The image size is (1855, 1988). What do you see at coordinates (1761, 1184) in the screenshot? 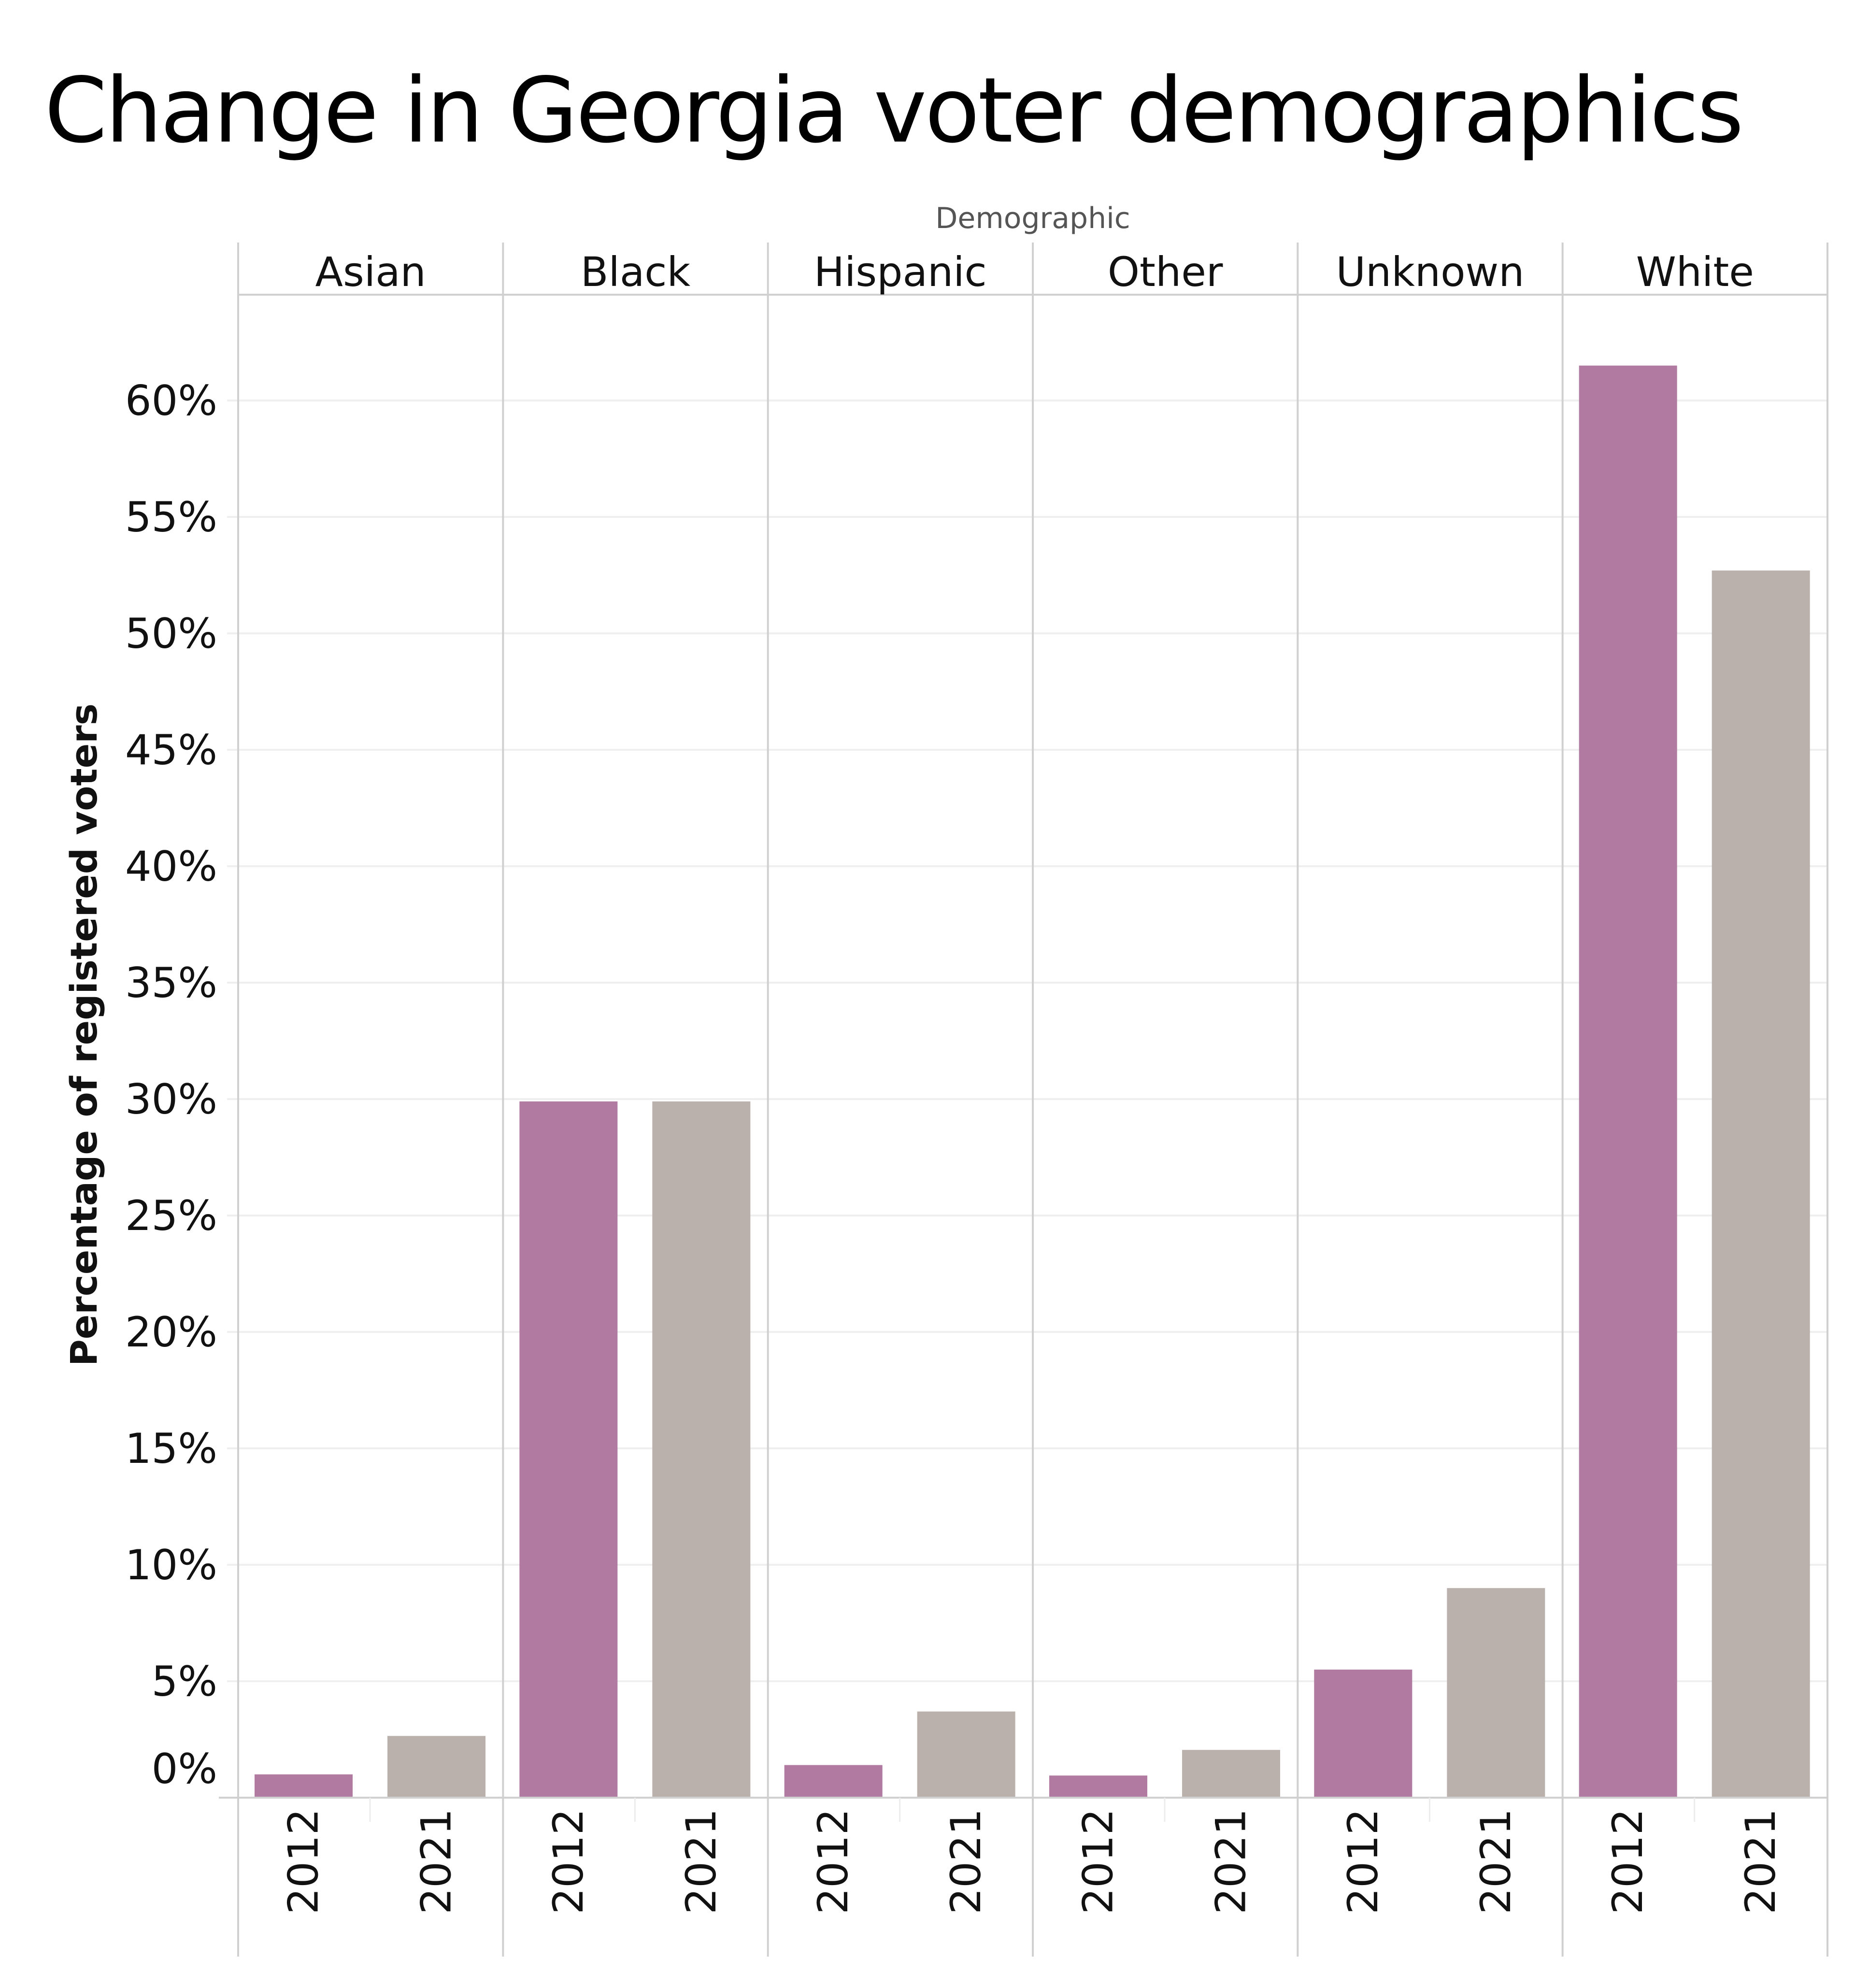
I see `bar-white-2021` at bounding box center [1761, 1184].